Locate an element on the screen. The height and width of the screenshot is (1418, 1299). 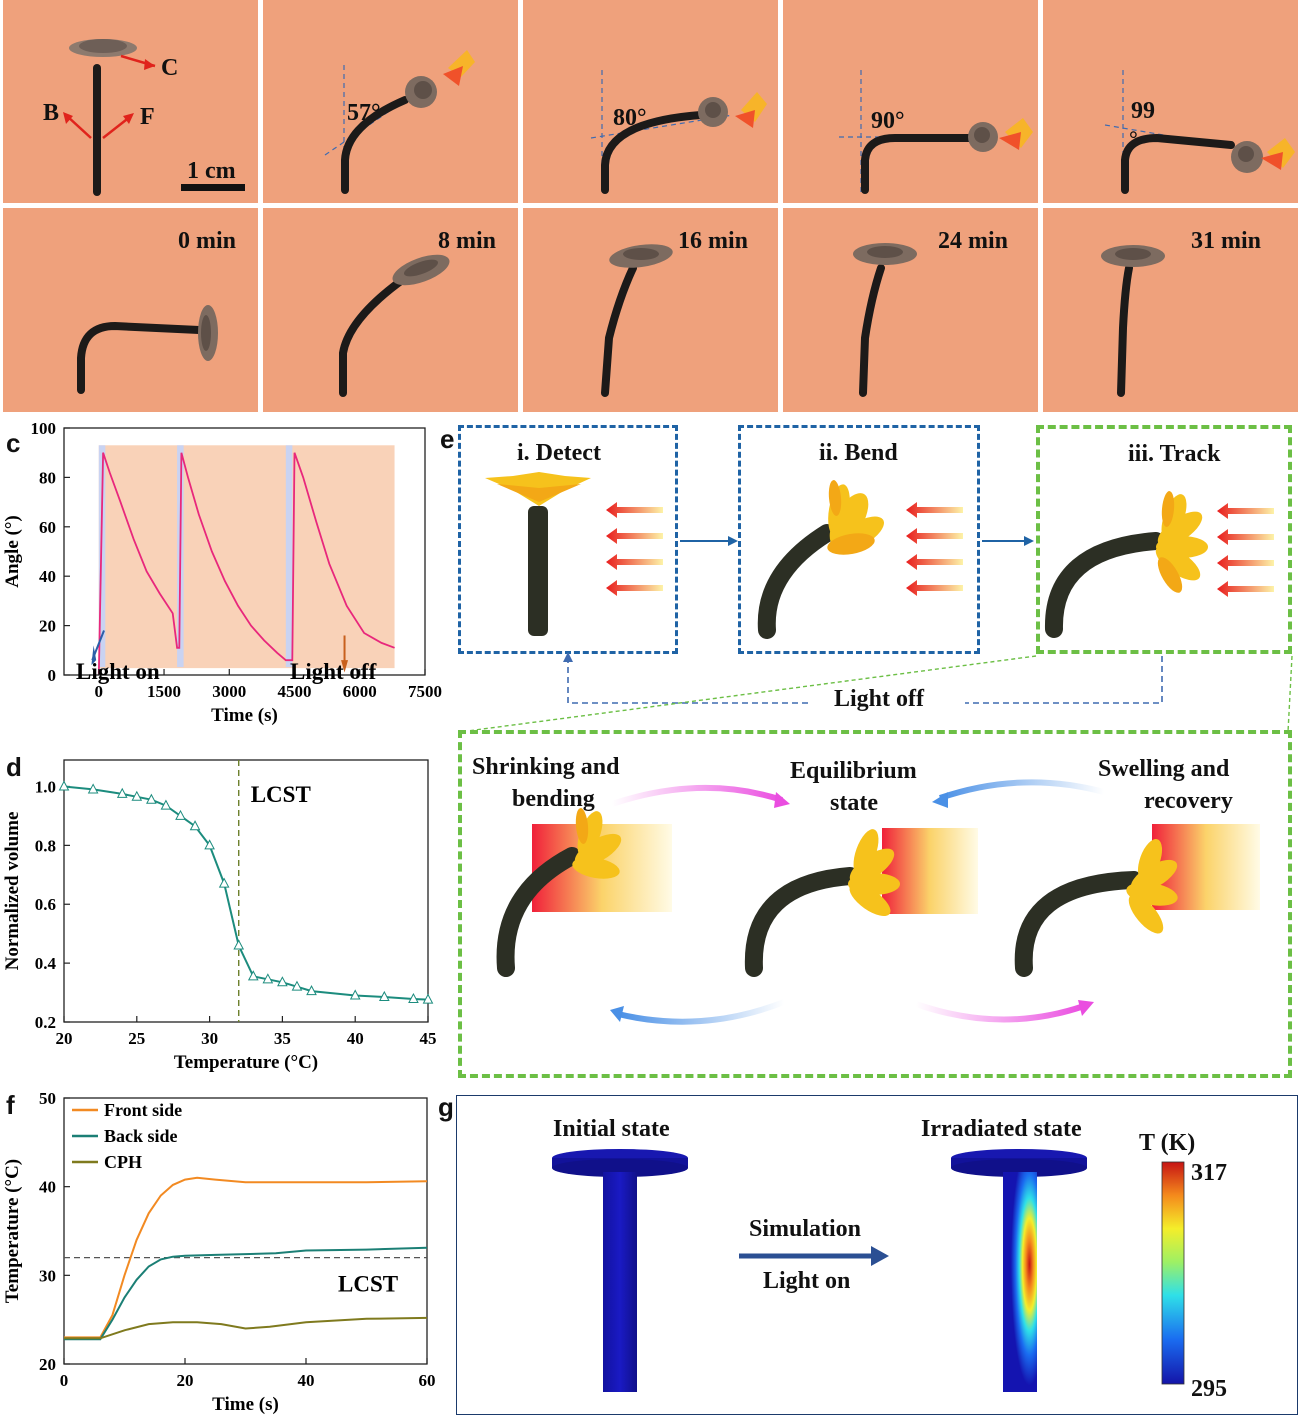
stage-bend-drawing is located at coordinates (820, 559).